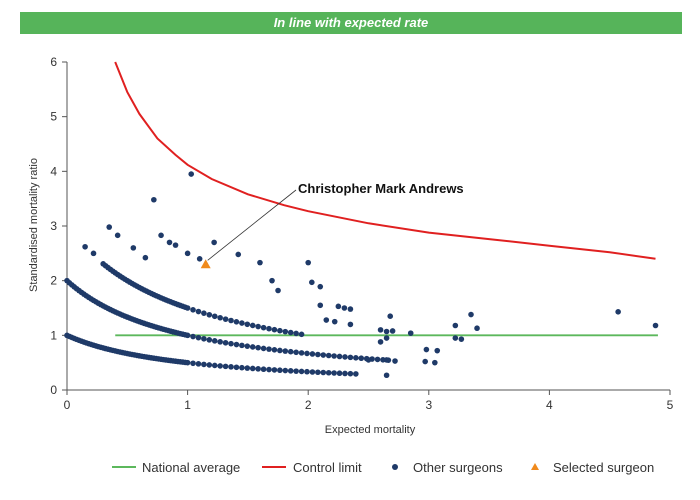 This screenshot has width=700, height=500. Describe the element at coordinates (53, 335) in the screenshot. I see `y-tick-label: 1` at that location.